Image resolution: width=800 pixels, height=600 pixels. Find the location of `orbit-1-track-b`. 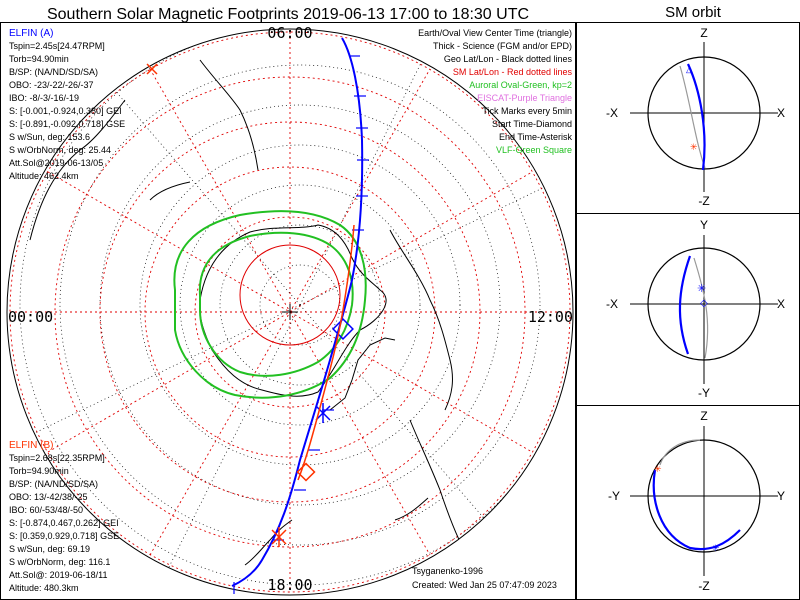

orbit-1-track-b is located at coordinates (692, 117).